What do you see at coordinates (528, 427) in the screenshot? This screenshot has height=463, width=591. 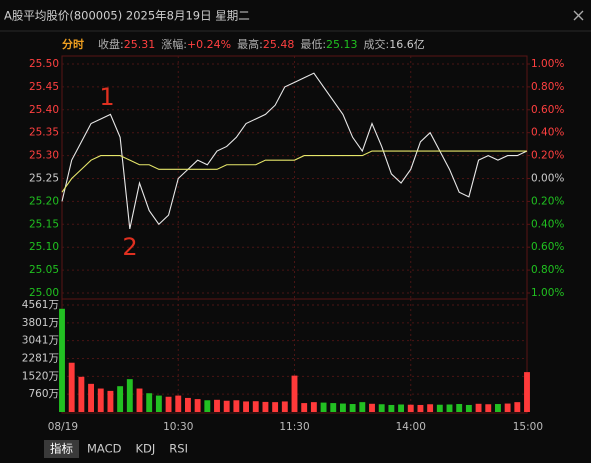 I see `x-tick-label: 15:00` at bounding box center [528, 427].